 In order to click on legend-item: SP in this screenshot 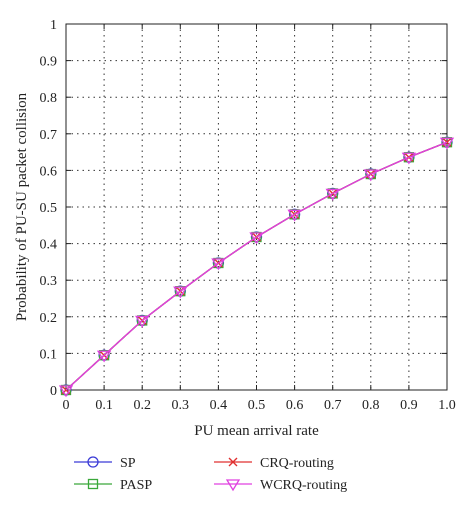, I will do `click(105, 463)`.